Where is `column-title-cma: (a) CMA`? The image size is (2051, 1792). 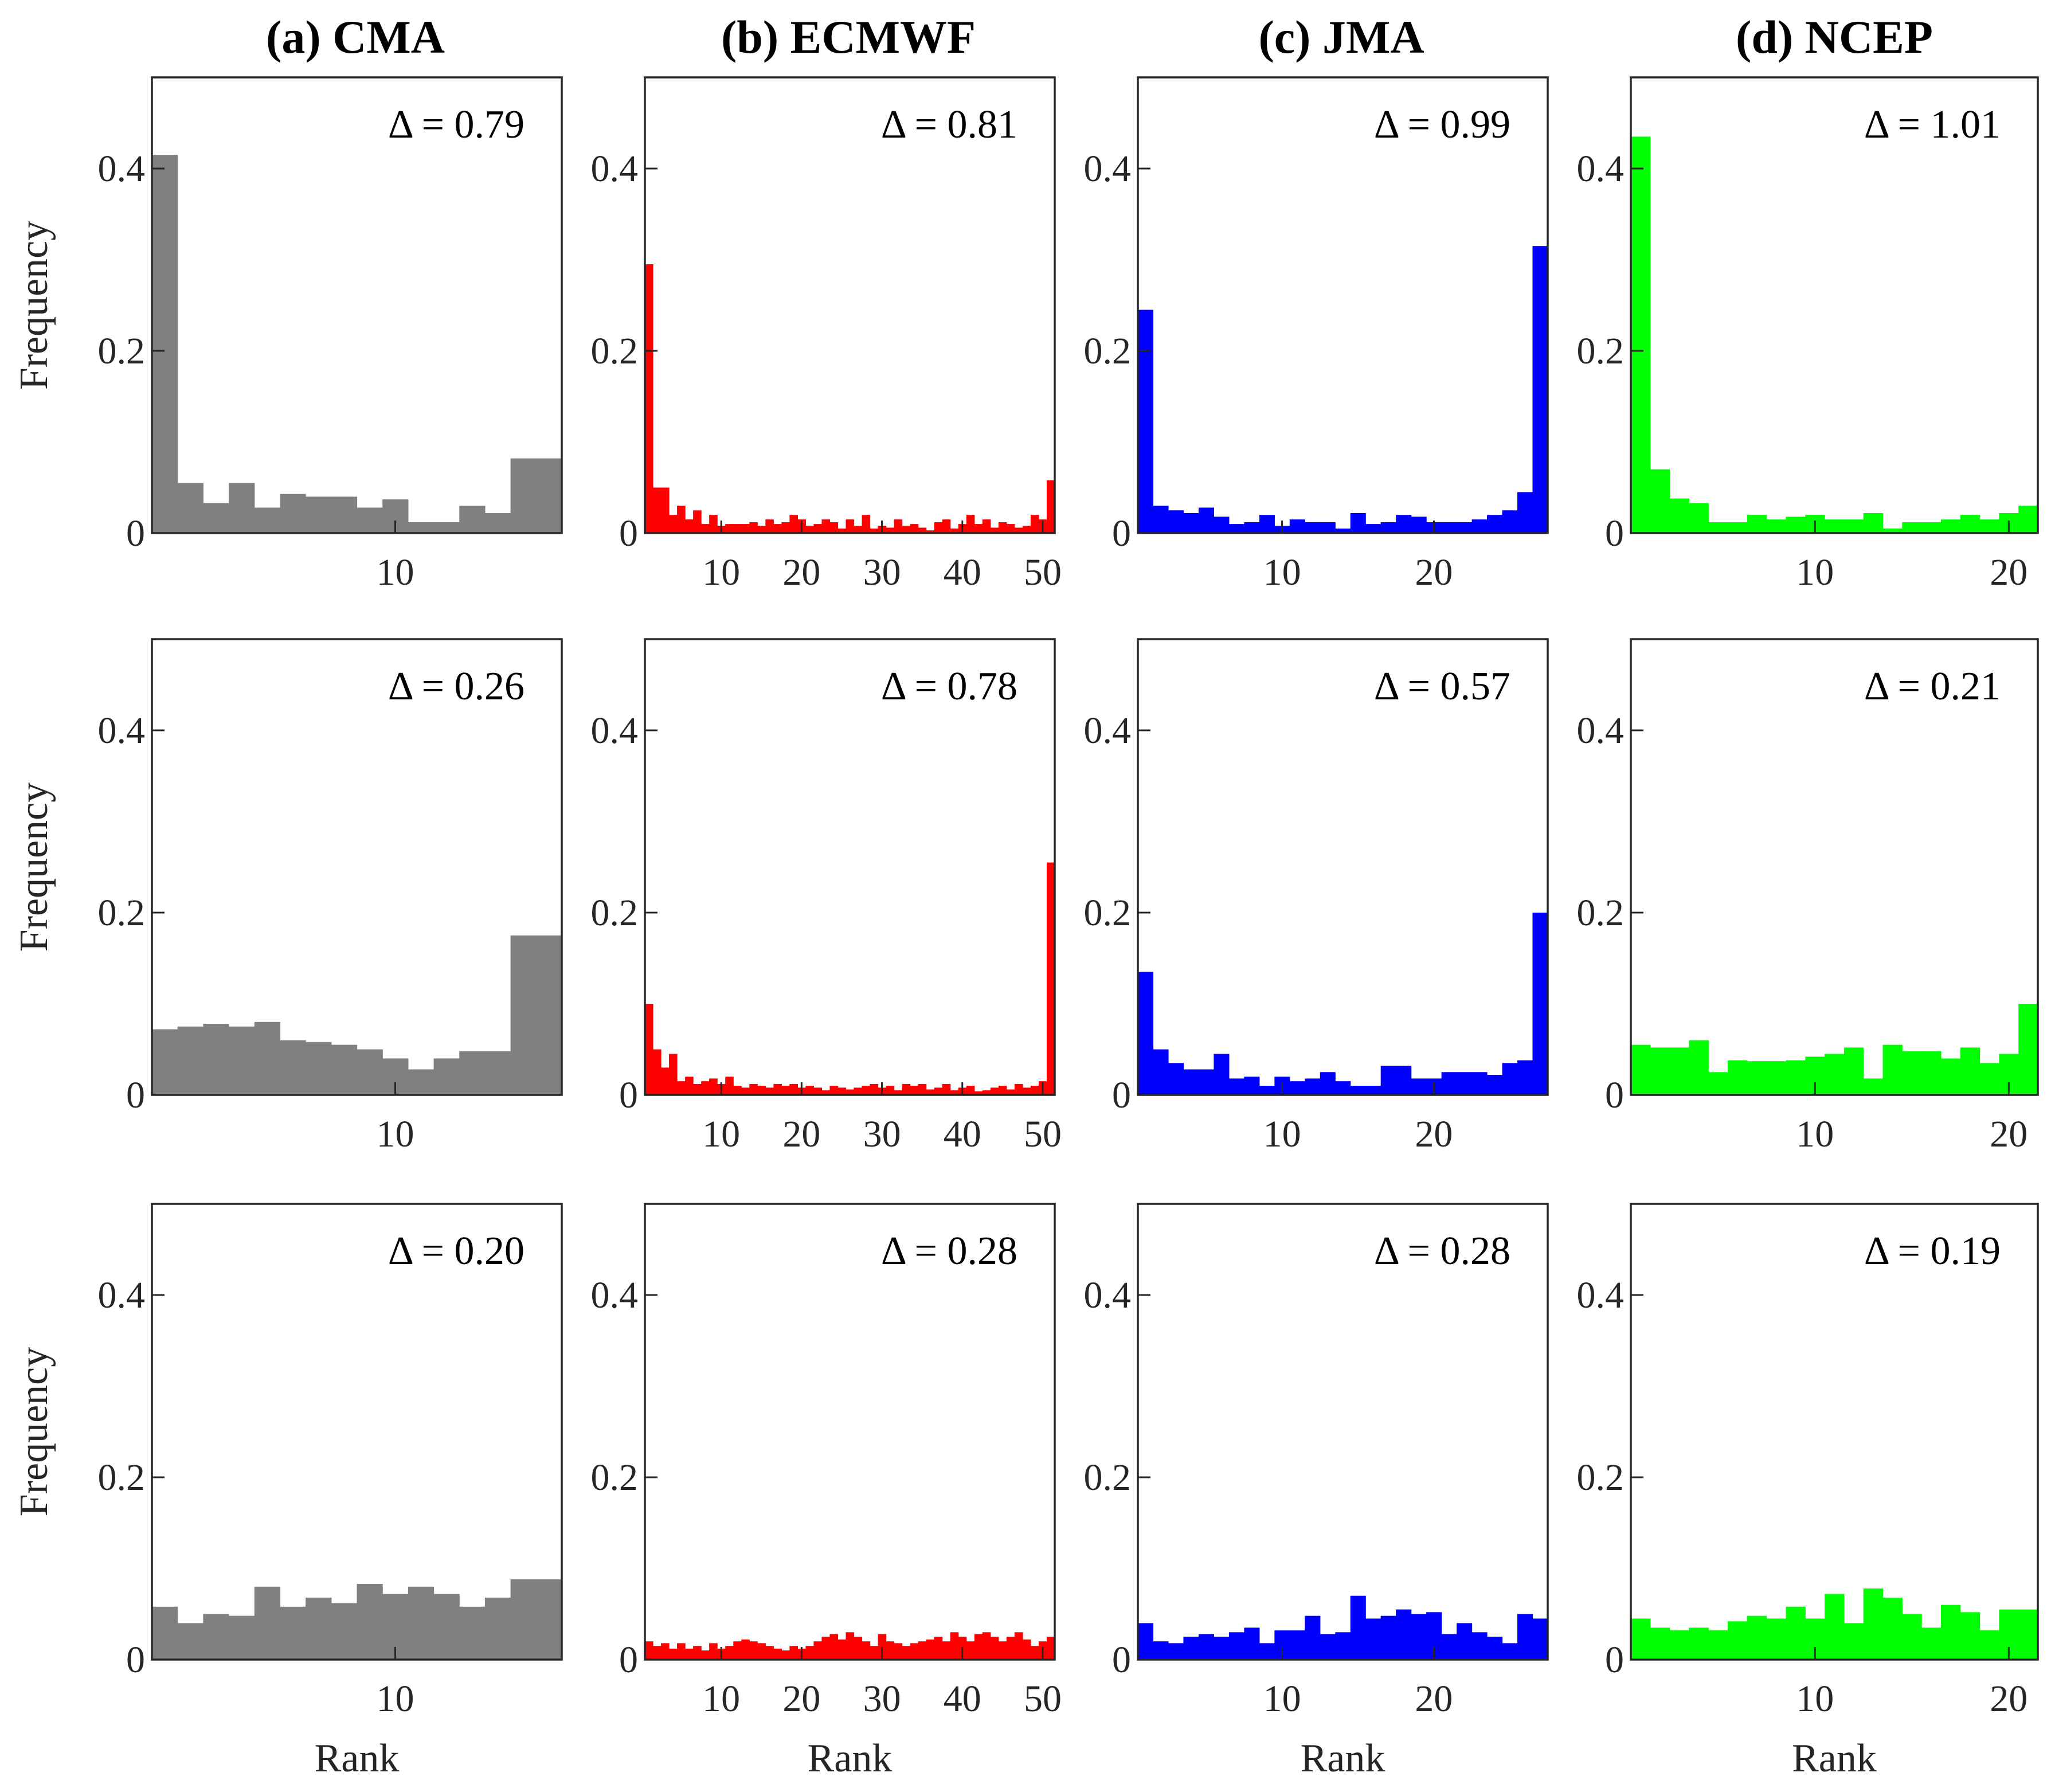 column-title-cma: (a) CMA is located at coordinates (355, 37).